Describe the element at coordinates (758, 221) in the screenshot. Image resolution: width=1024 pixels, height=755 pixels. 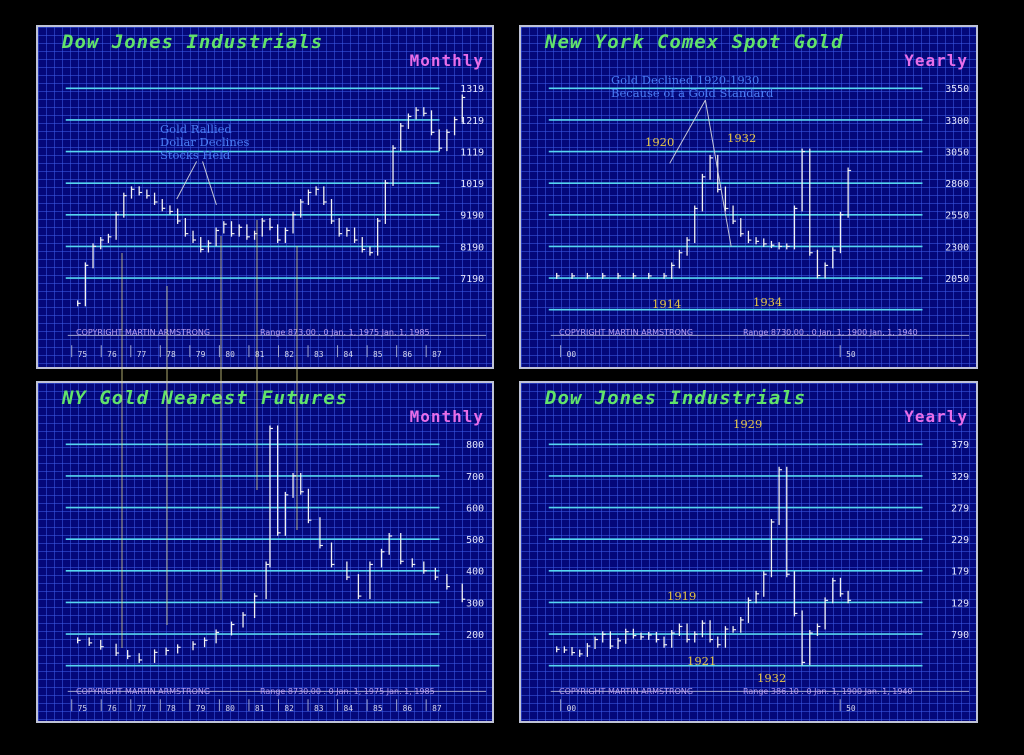
I see `gold-yearly-plot: 3550 3300 3050 2800 2550 2300 2050 00 50` at that location.